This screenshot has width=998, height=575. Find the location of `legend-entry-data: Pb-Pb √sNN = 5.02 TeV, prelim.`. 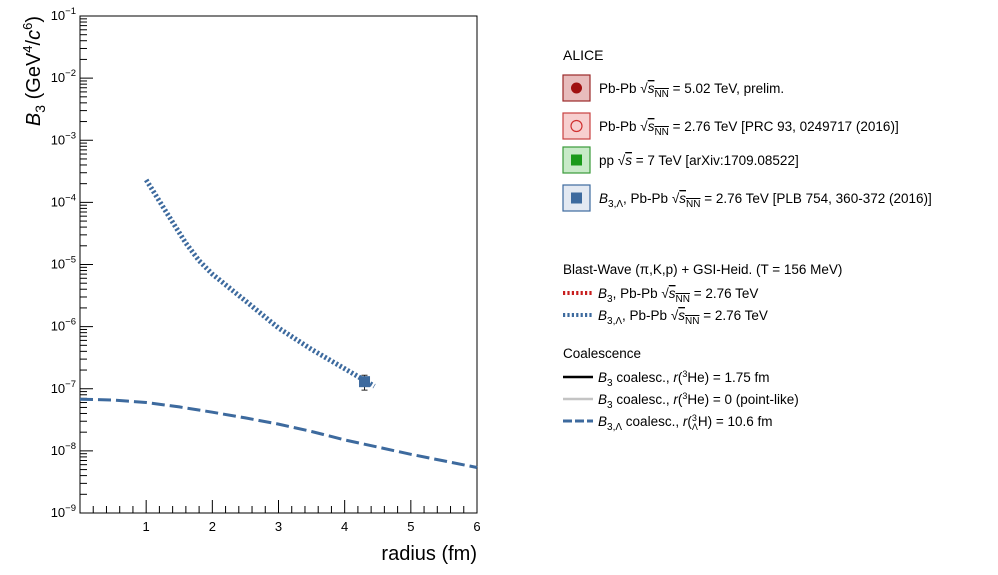

legend-entry-data: Pb-Pb √sNN = 5.02 TeV, prelim. is located at coordinates (673, 88).